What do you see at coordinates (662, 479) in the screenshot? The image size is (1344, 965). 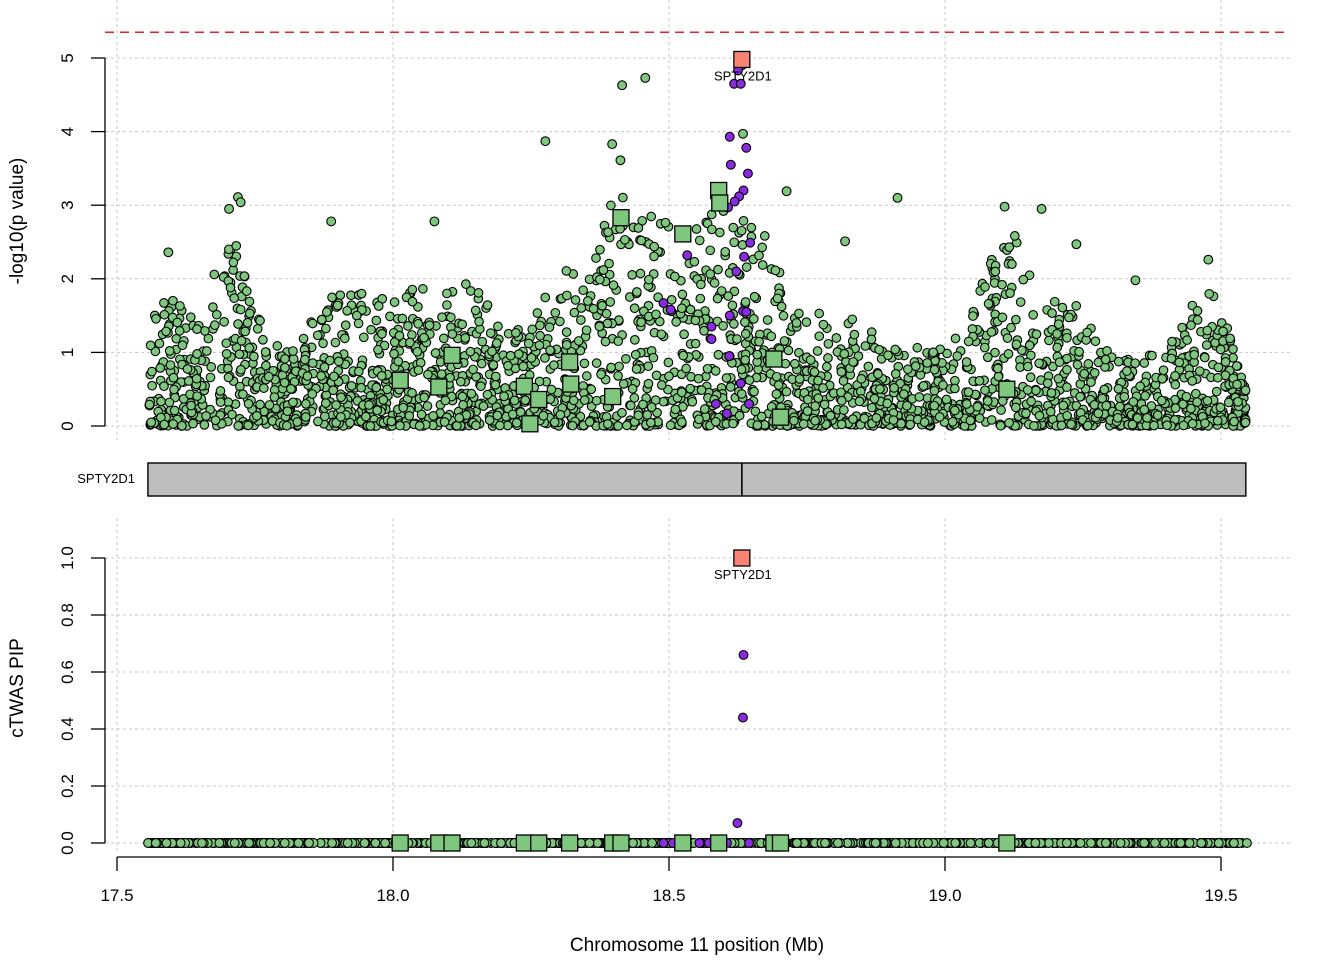 I see `gene-track: SPTY2D1` at bounding box center [662, 479].